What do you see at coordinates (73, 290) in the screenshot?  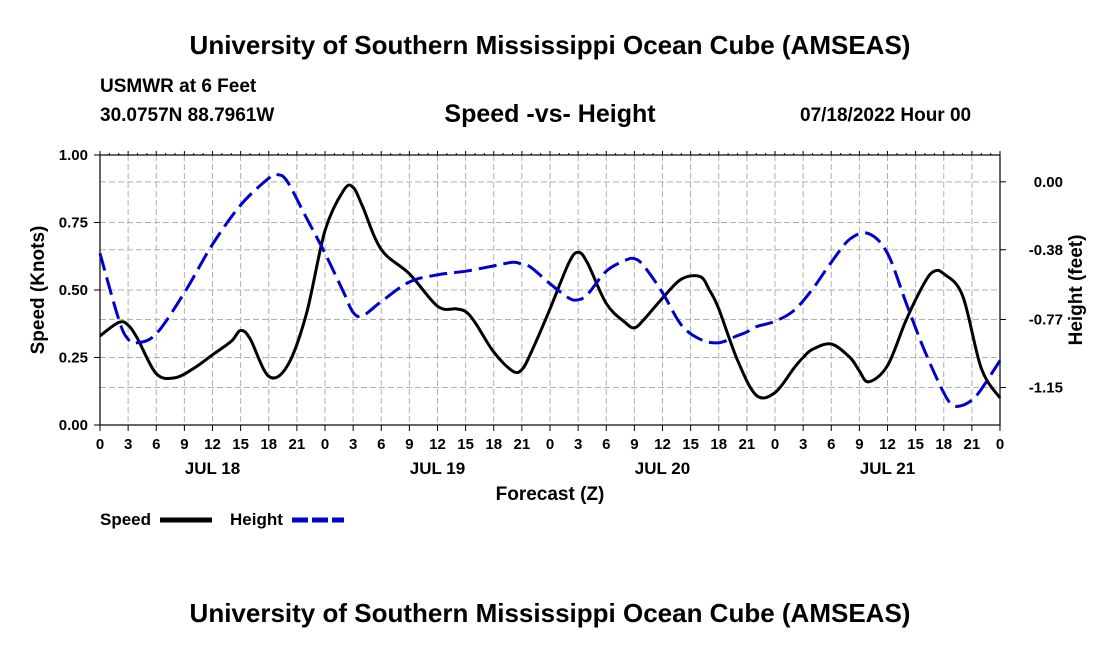 I see `y-tick-label: 0.50` at bounding box center [73, 290].